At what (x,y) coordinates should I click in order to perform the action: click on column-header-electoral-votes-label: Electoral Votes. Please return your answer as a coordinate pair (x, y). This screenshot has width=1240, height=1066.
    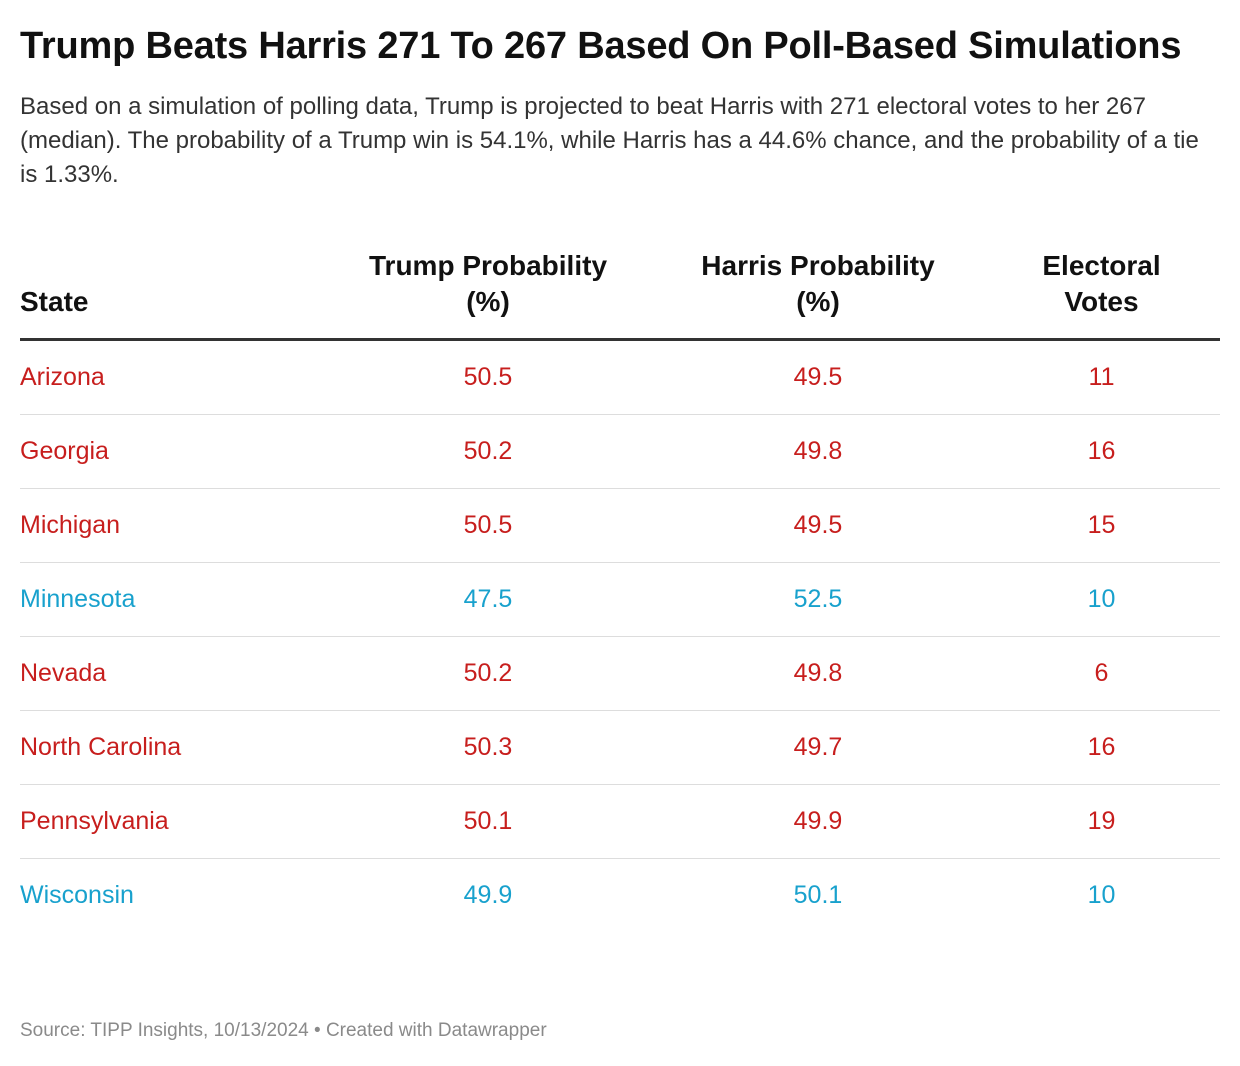
    Looking at the image, I should click on (1101, 283).